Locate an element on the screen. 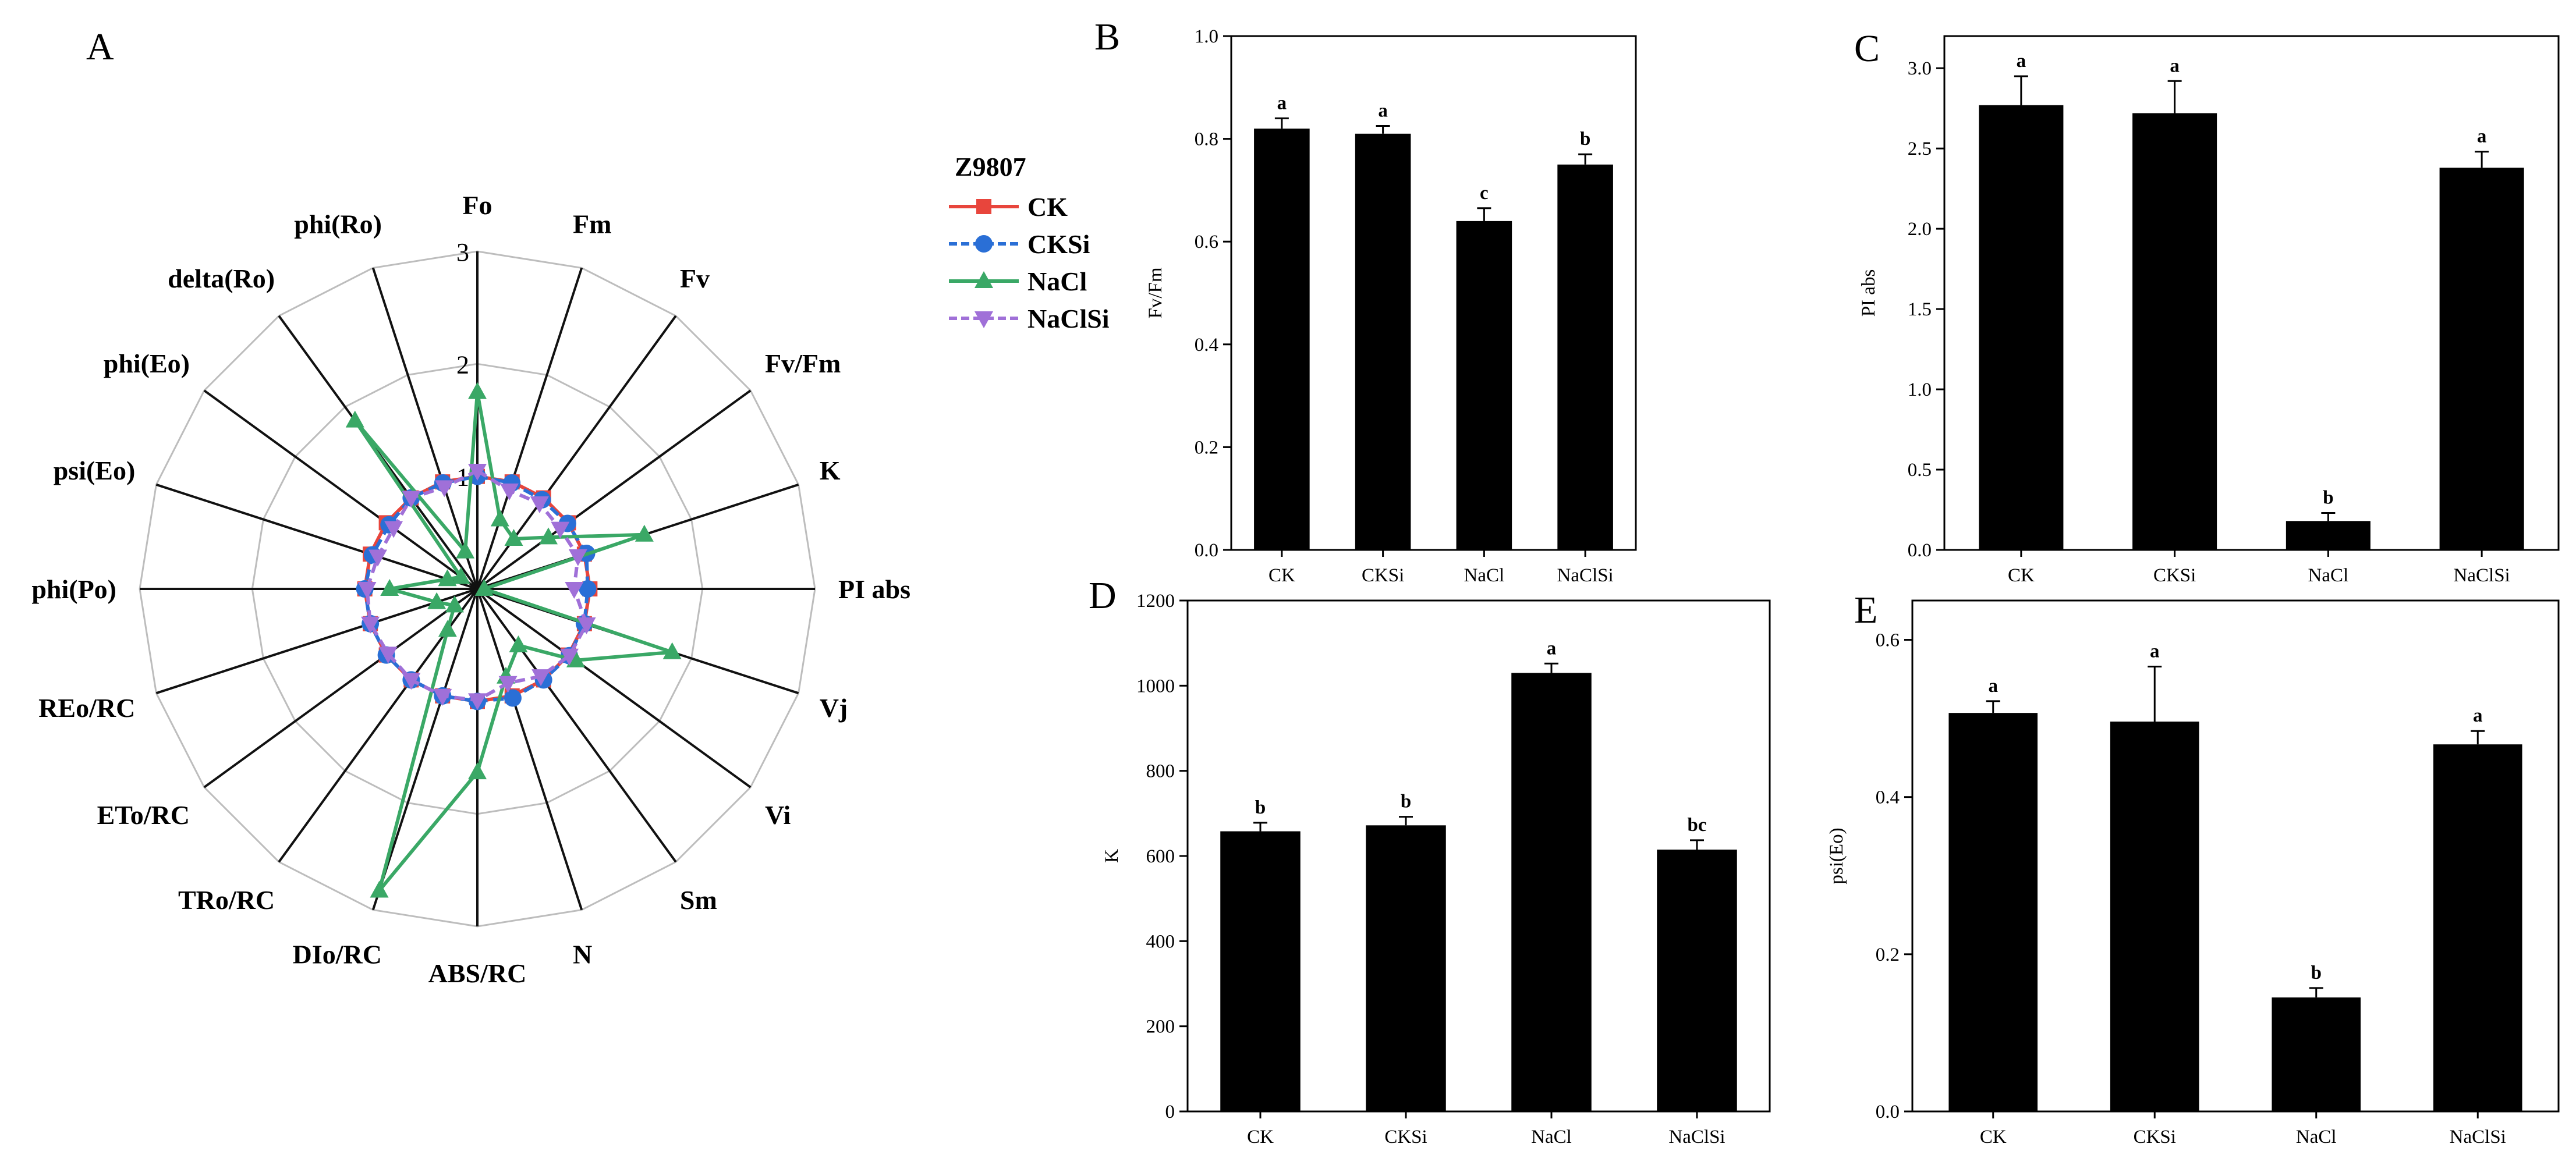 This screenshot has height=1158, width=2576. bar-group-nacl: b is located at coordinates (2316, 1036).